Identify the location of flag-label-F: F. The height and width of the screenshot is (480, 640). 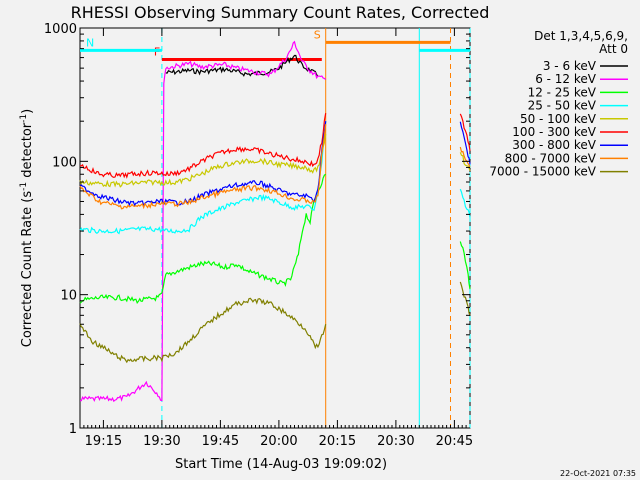
(157, 52).